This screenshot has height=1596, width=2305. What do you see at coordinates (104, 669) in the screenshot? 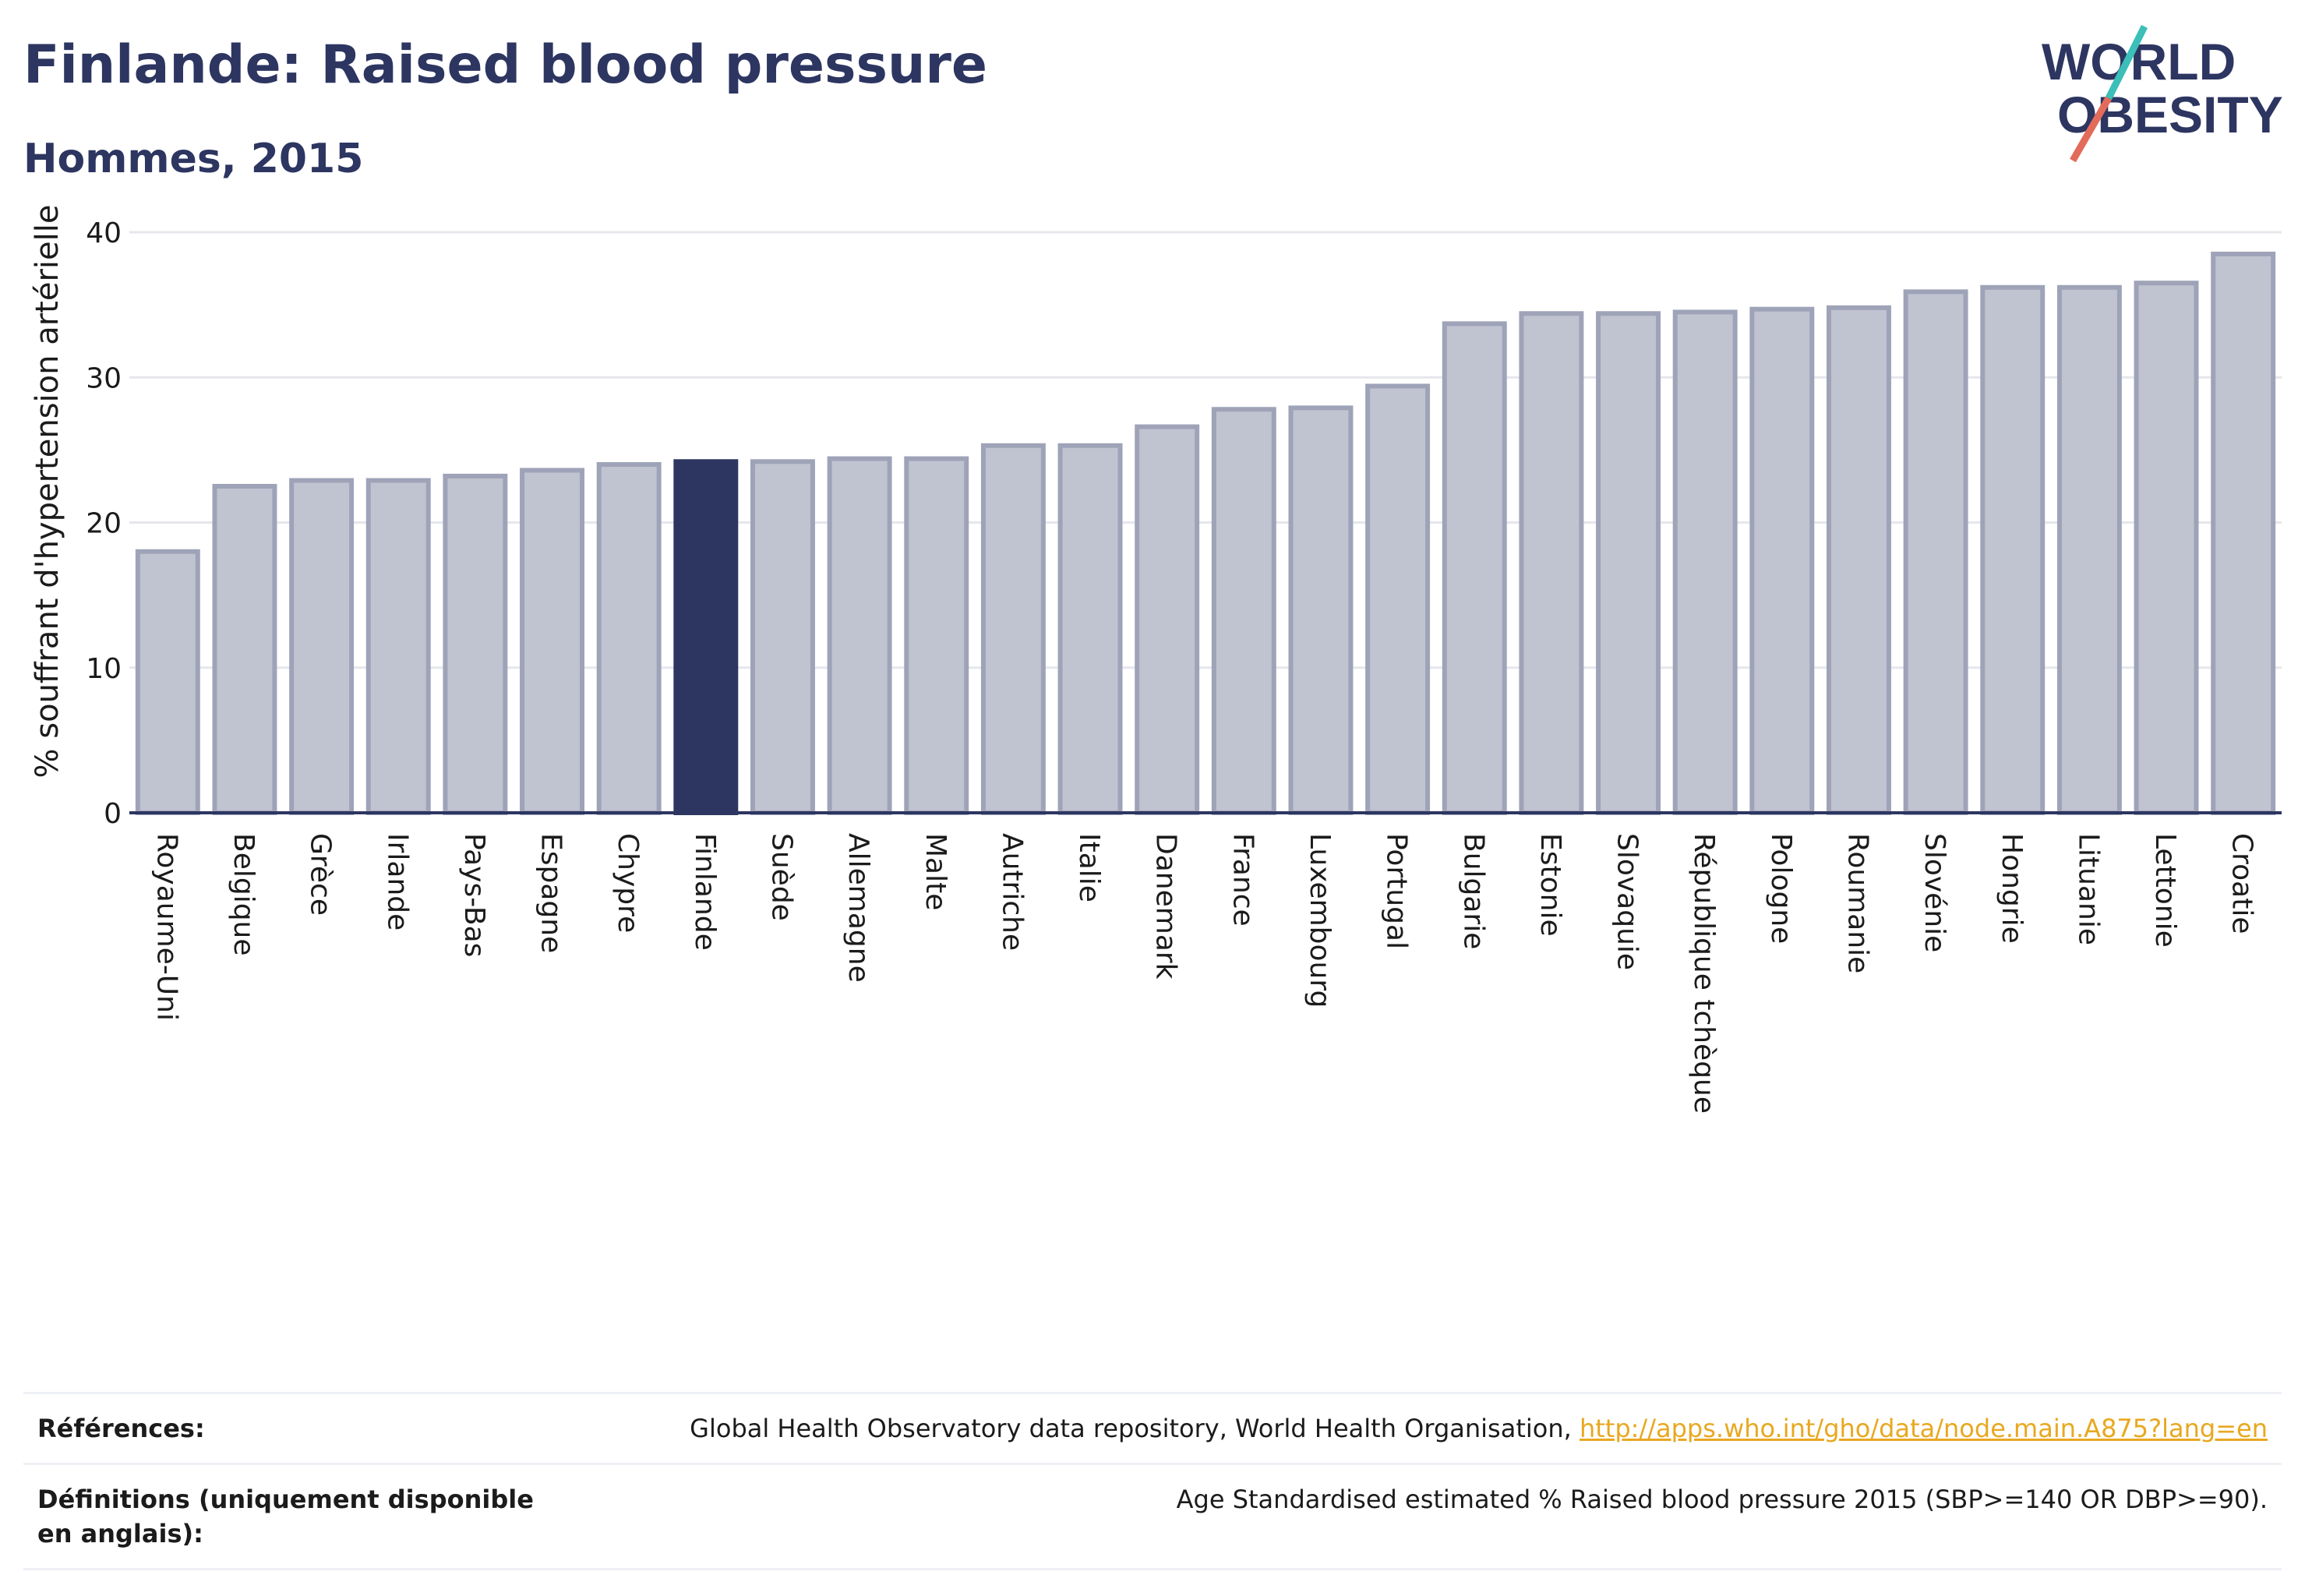
I see `y-tick-label: 10` at bounding box center [104, 669].